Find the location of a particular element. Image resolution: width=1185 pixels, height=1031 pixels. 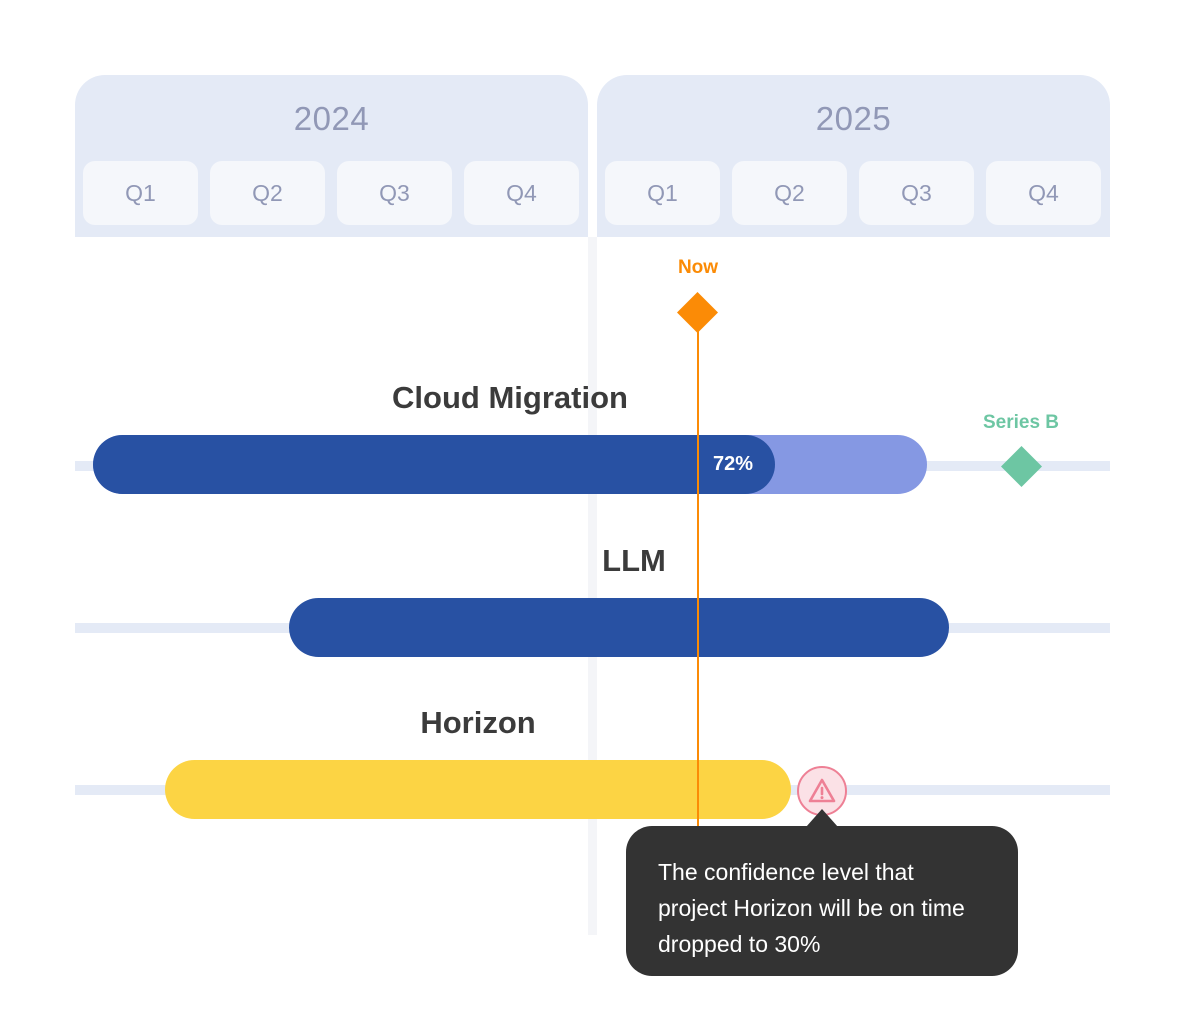

warning-triangle-icon is located at coordinates (822, 790).